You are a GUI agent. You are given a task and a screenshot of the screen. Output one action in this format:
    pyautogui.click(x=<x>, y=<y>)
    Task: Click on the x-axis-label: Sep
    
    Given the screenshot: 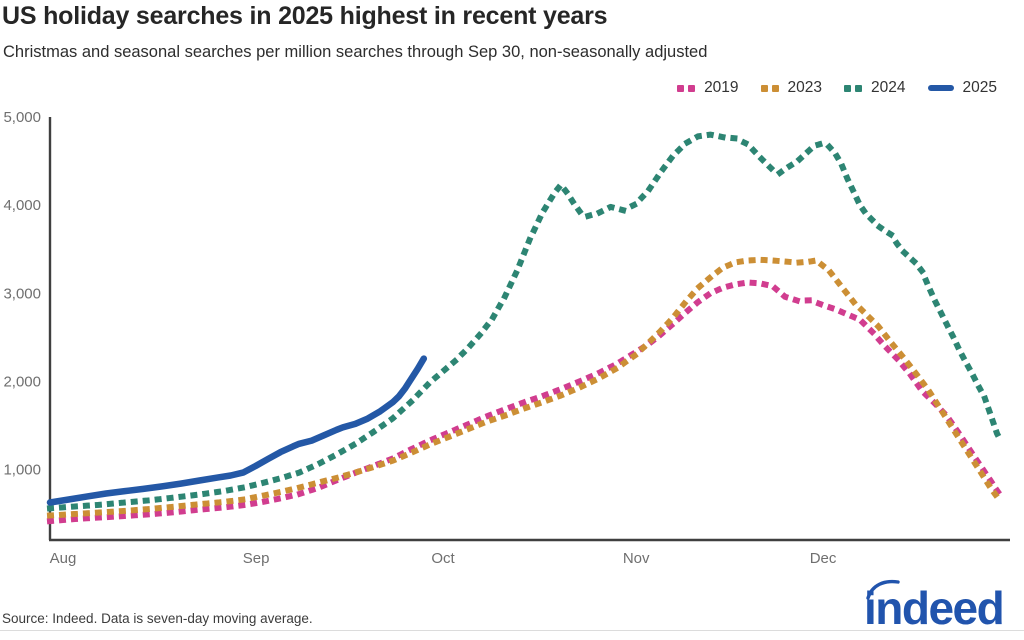 What is the action you would take?
    pyautogui.click(x=256, y=558)
    